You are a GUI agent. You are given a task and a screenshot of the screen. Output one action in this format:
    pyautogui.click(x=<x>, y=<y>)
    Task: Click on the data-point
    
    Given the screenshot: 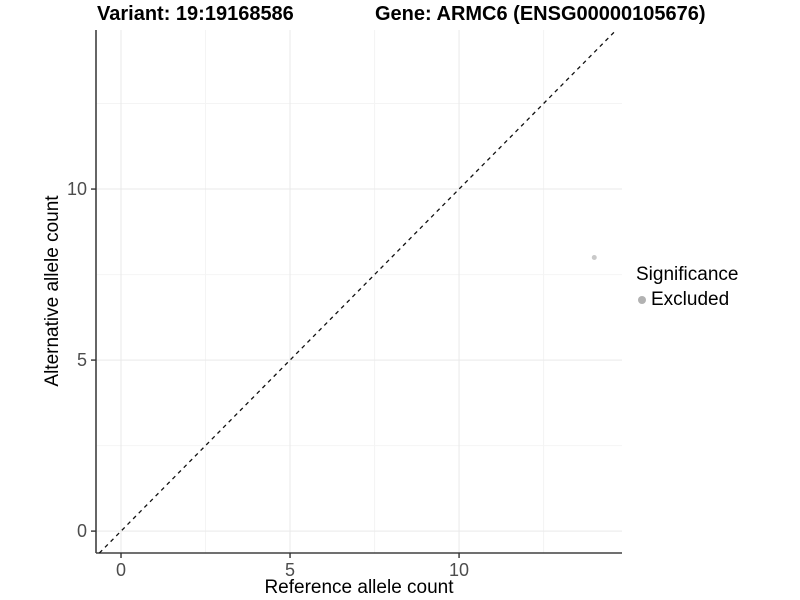 What is the action you would take?
    pyautogui.click(x=594, y=257)
    